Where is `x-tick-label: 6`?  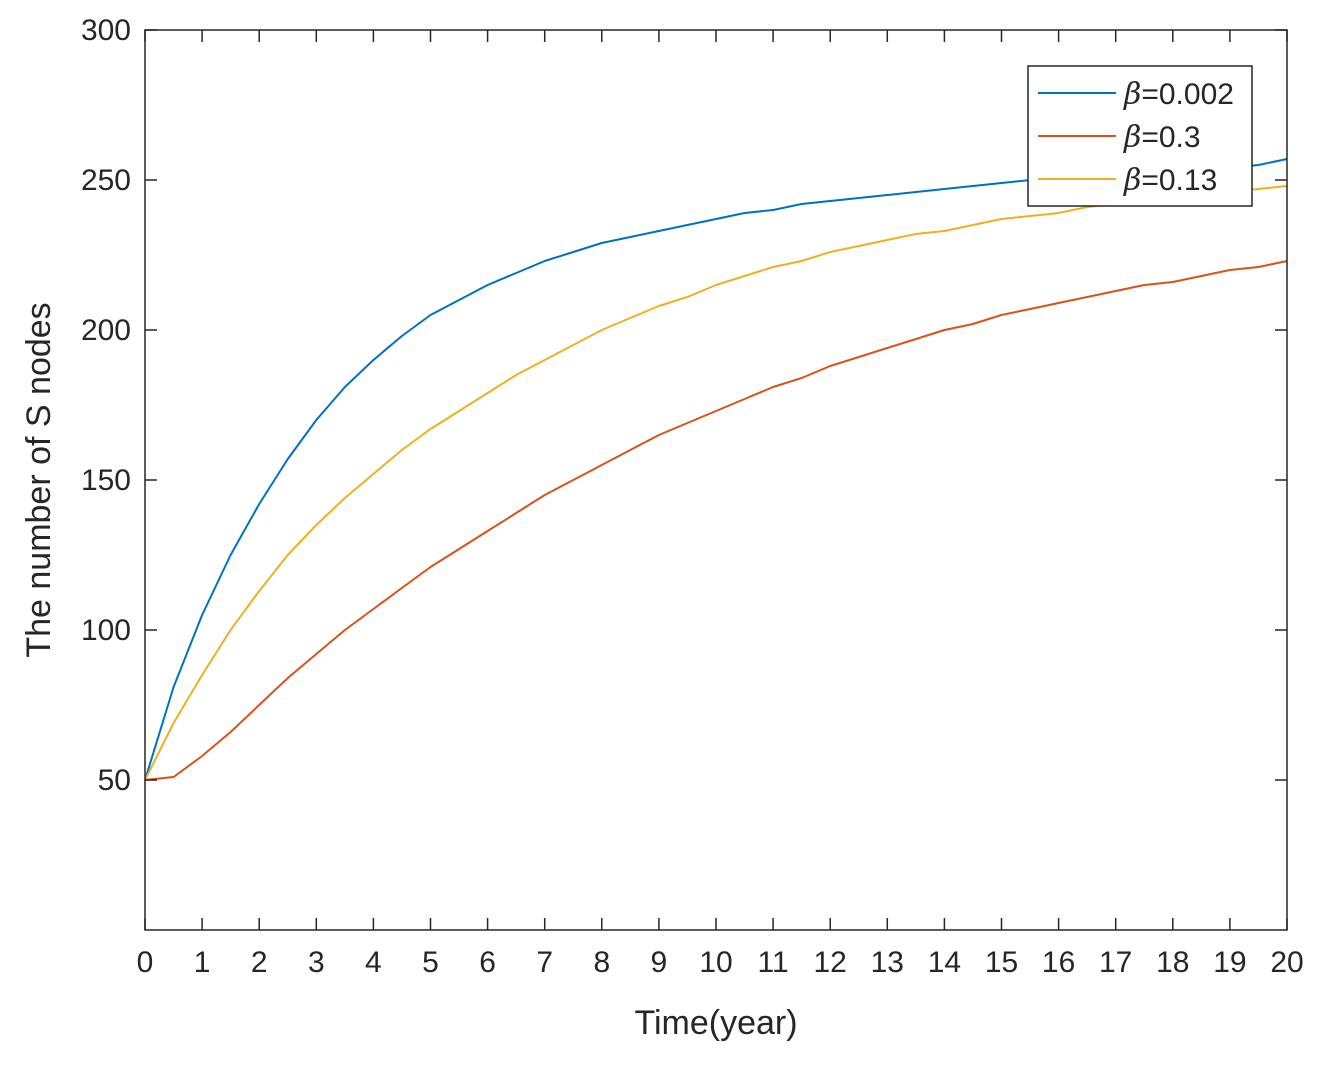 x-tick-label: 6 is located at coordinates (487, 962).